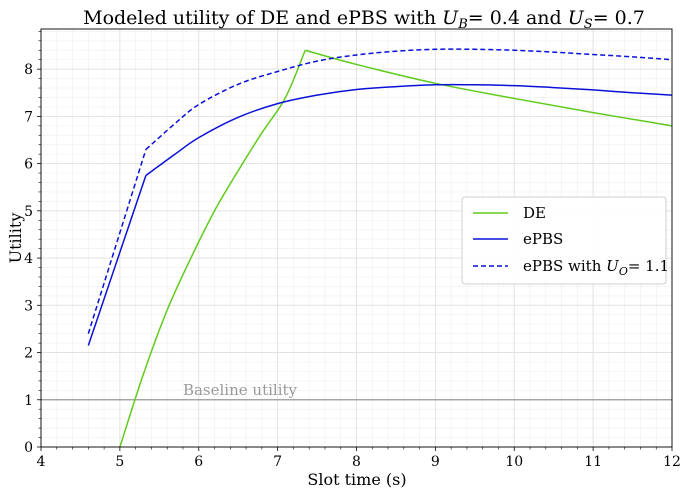 The image size is (690, 495). I want to click on legend: DE ePBS ePBS with UO= 1.1, so click(565, 240).